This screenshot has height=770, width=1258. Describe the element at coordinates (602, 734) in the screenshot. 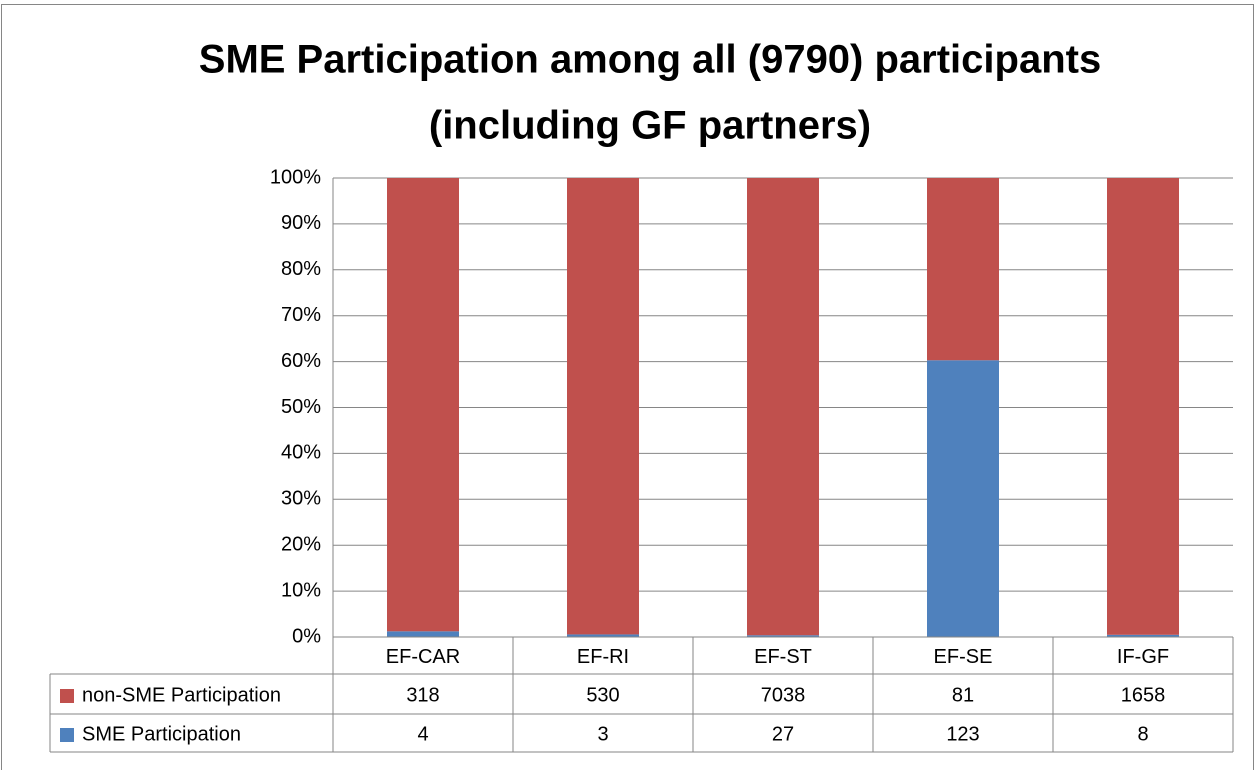

I see `table-value: 3` at that location.